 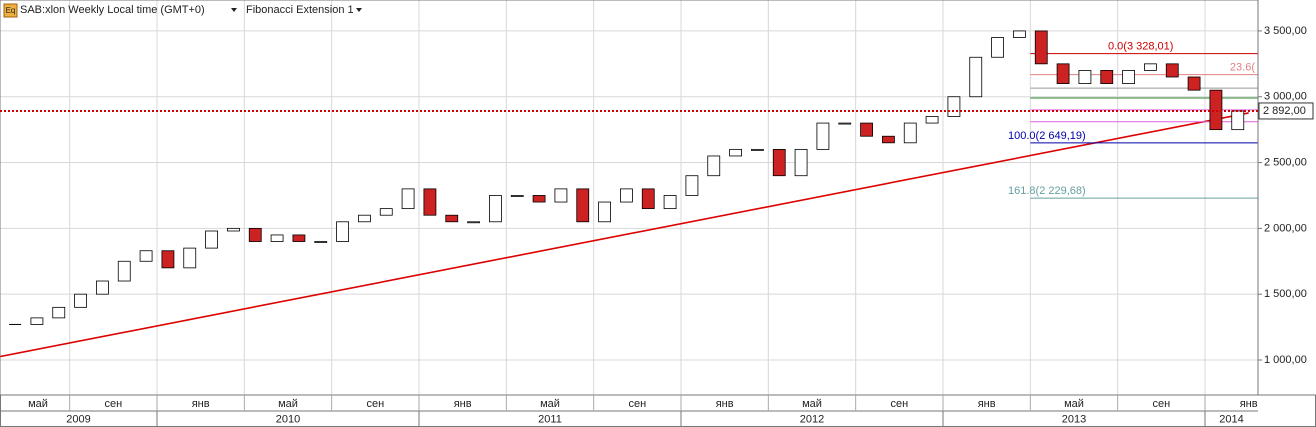 What do you see at coordinates (550, 419) in the screenshot?
I see `year-label: 2011` at bounding box center [550, 419].